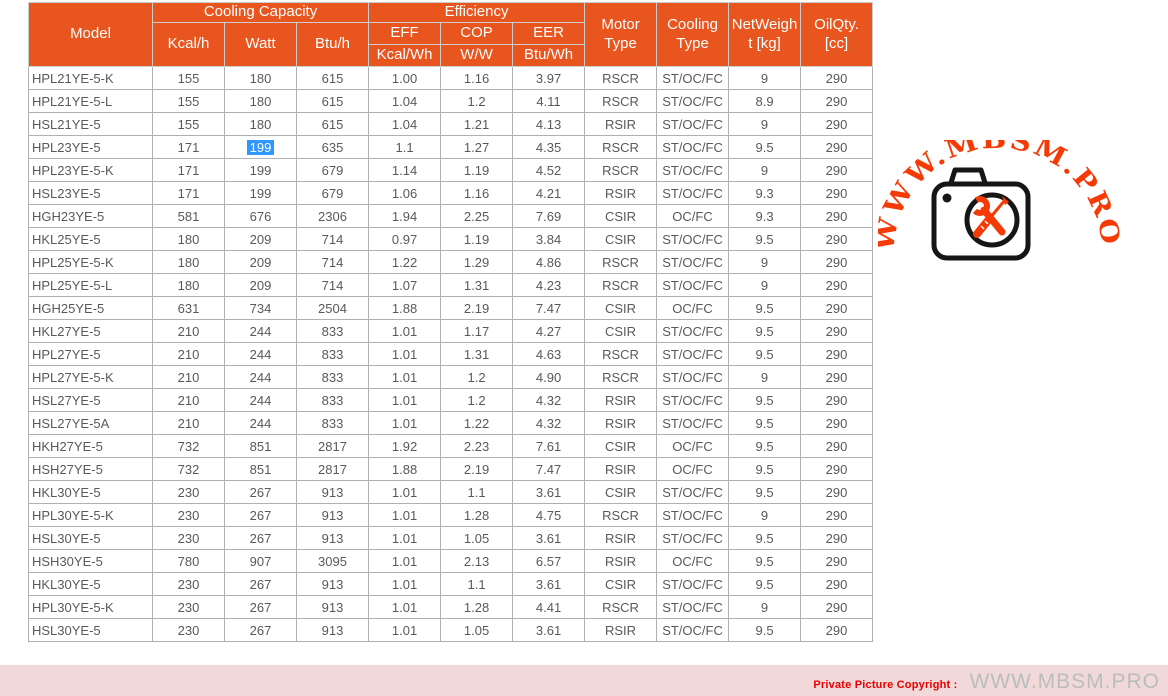 The width and height of the screenshot is (1168, 696). Describe the element at coordinates (90, 124) in the screenshot. I see `model-cell: HSL21YE-5` at that location.